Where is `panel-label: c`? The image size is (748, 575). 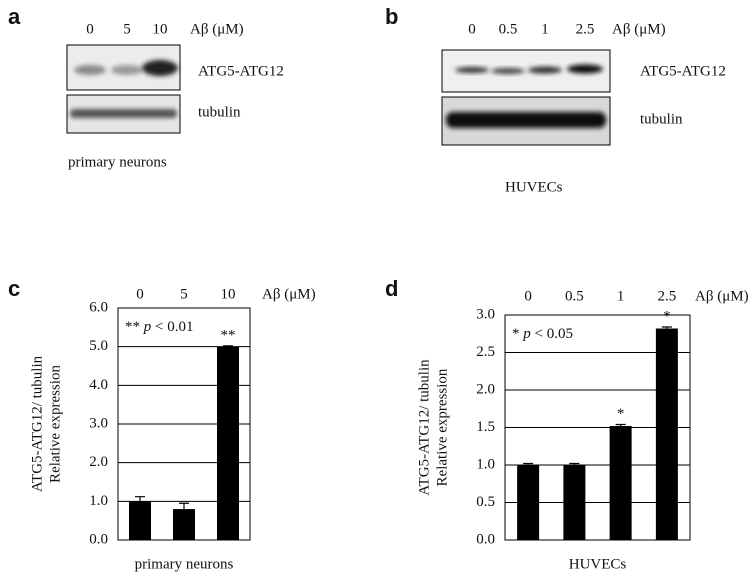 panel-label: c is located at coordinates (14, 288).